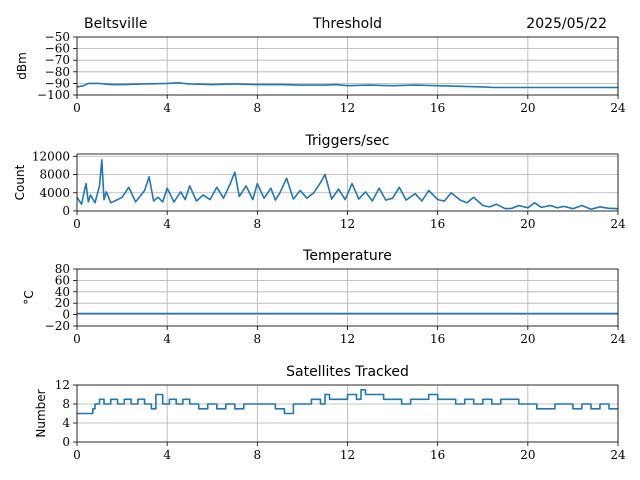  Describe the element at coordinates (66, 423) in the screenshot. I see `y-tick-label: 4` at that location.